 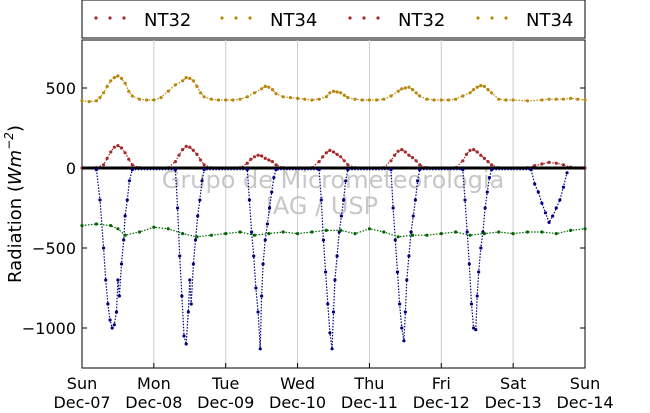 I want to click on watermark-line-1: Grupo de Micrometeorologia, so click(x=333, y=180).